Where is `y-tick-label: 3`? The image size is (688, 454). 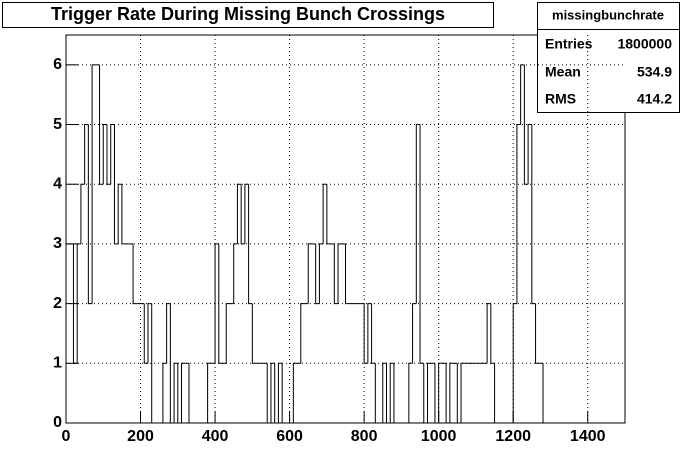
y-tick-label: 3 is located at coordinates (57, 243).